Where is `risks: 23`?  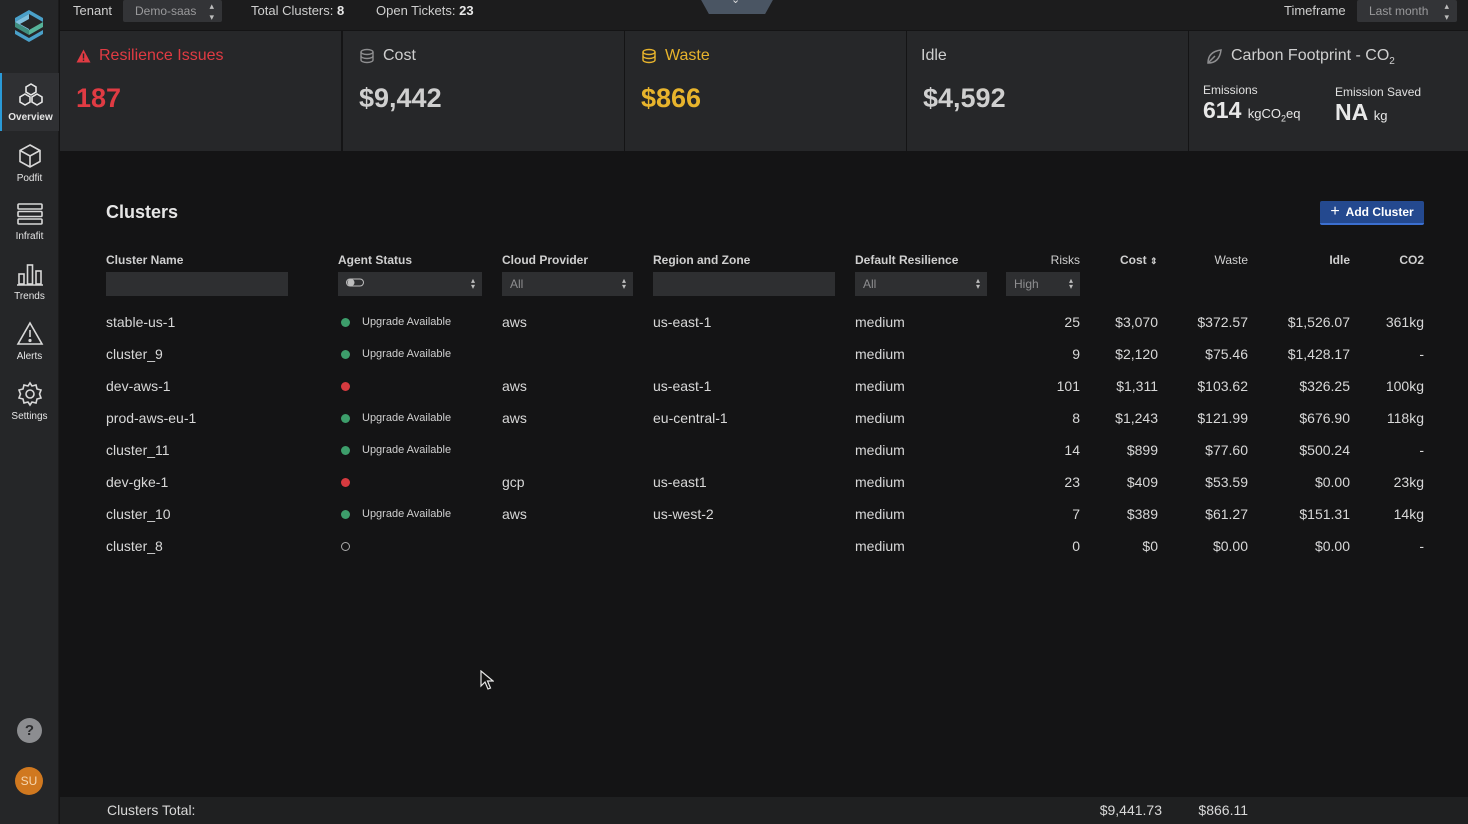
risks: 23 is located at coordinates (1072, 482).